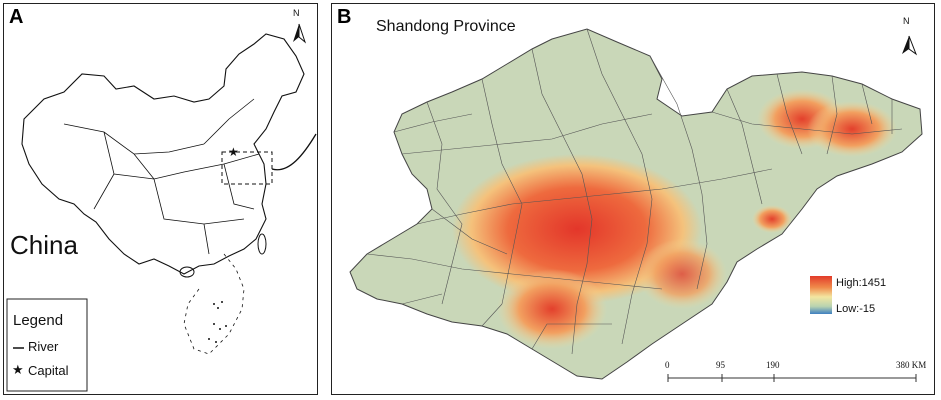 The height and width of the screenshot is (400, 941). Describe the element at coordinates (446, 26) in the screenshot. I see `map-title: Shandong Province` at that location.